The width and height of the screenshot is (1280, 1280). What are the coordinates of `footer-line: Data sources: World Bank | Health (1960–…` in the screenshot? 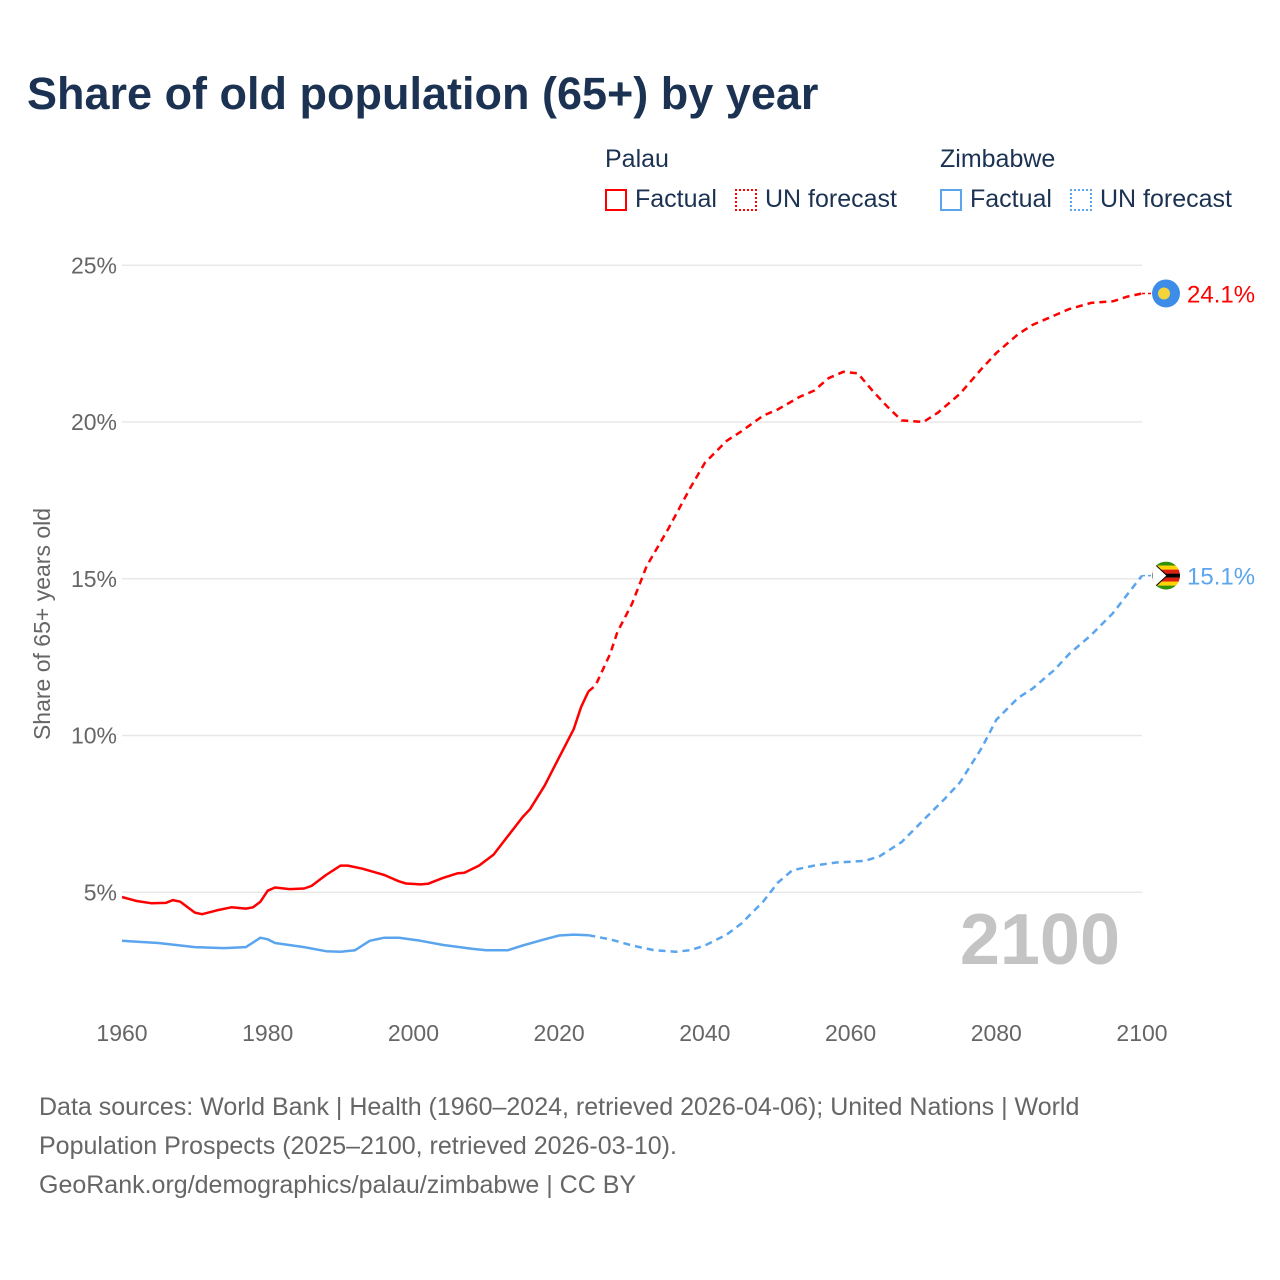 It's located at (559, 1107).